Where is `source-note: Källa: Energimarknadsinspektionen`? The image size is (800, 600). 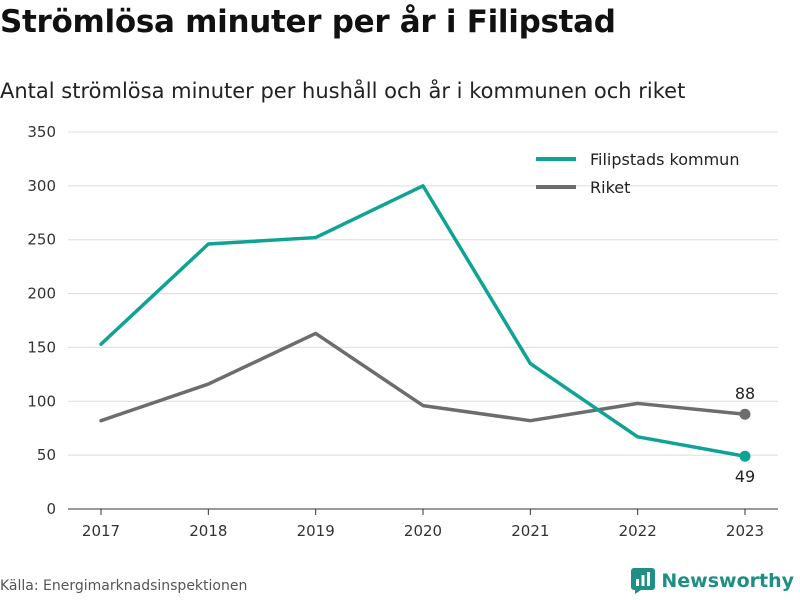
source-note: Källa: Energimarknadsinspektionen is located at coordinates (124, 586).